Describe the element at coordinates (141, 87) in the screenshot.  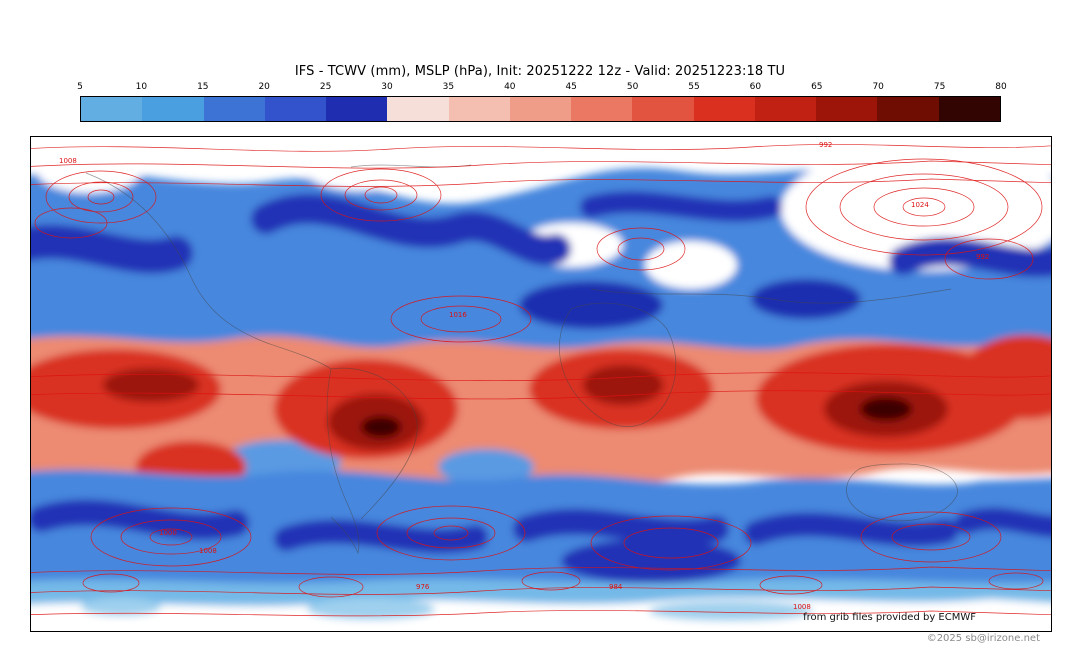
I see `colorbar-tick: 10` at that location.